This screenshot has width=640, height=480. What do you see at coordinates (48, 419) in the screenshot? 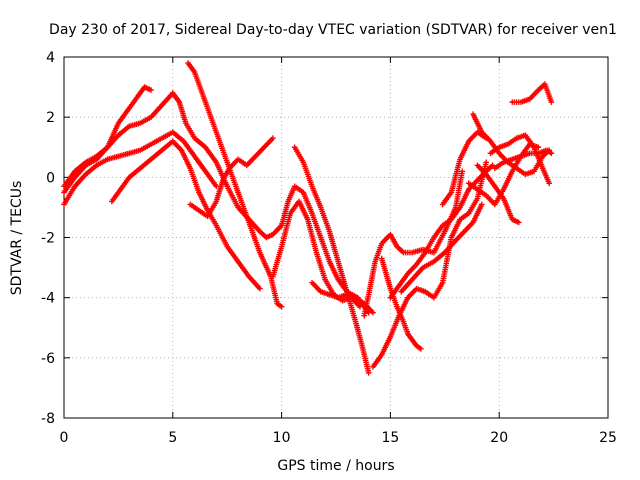
I see `y-tick-label: -8` at bounding box center [48, 419].